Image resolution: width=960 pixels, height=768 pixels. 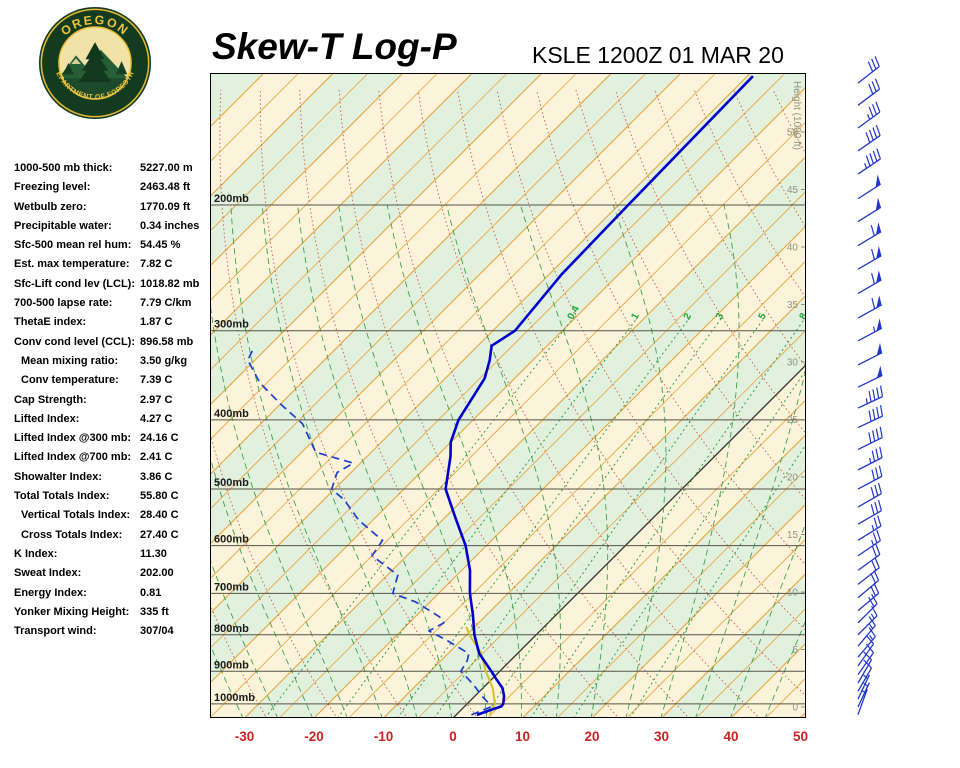 What do you see at coordinates (47, 418) in the screenshot?
I see `stat-label: Lifted Index:` at bounding box center [47, 418].